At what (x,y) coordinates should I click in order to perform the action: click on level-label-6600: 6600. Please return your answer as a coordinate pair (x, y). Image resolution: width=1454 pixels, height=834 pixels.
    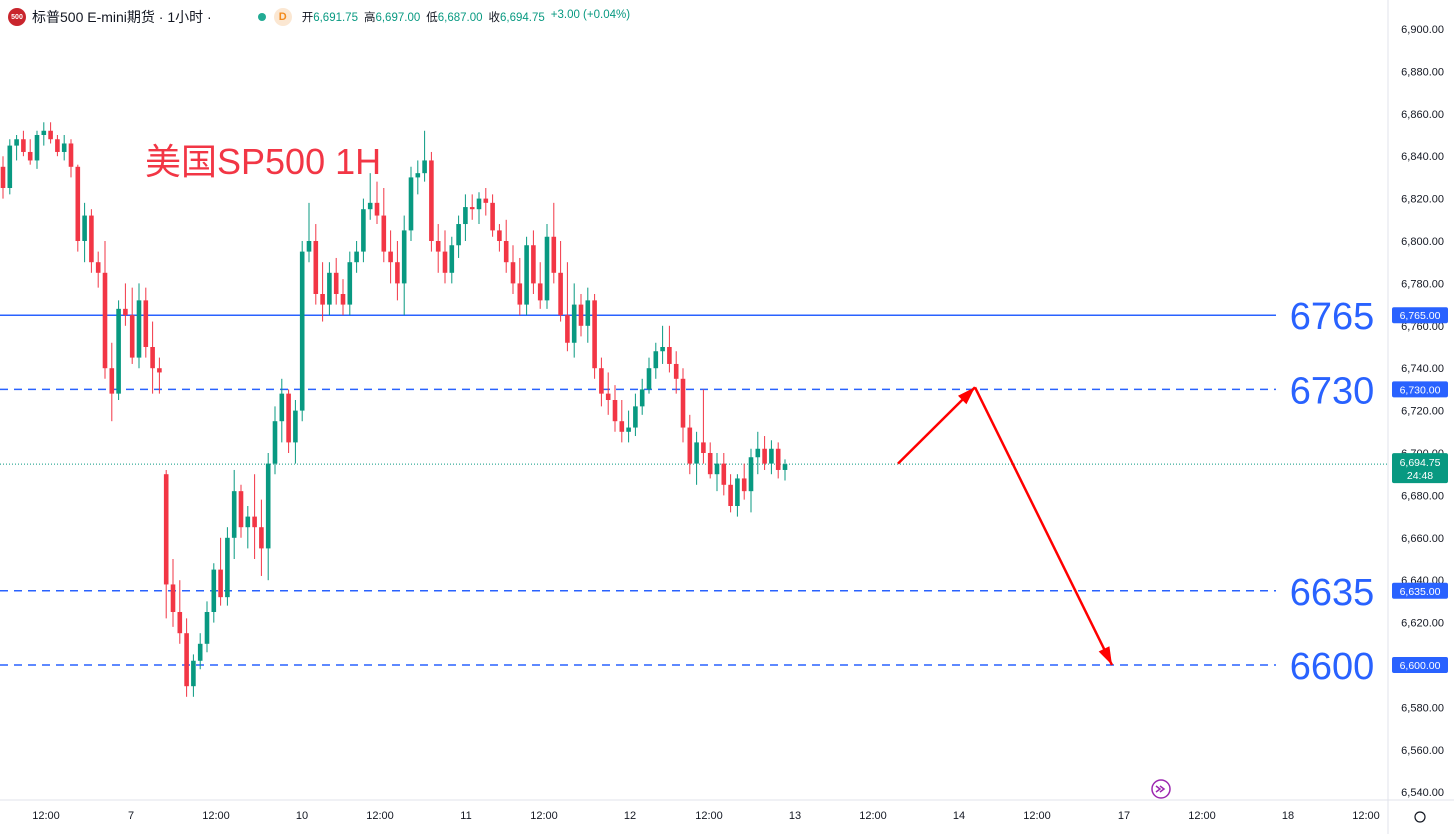
    Looking at the image, I should click on (1332, 667).